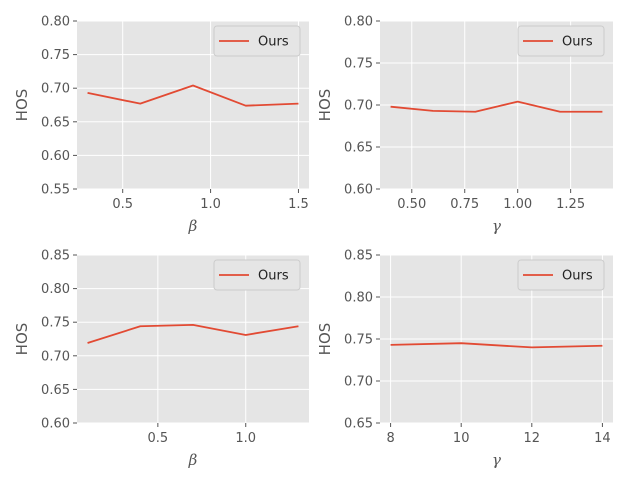 The image size is (640, 480). Describe the element at coordinates (55, 190) in the screenshot. I see `y-tick-label: 0.55` at that location.